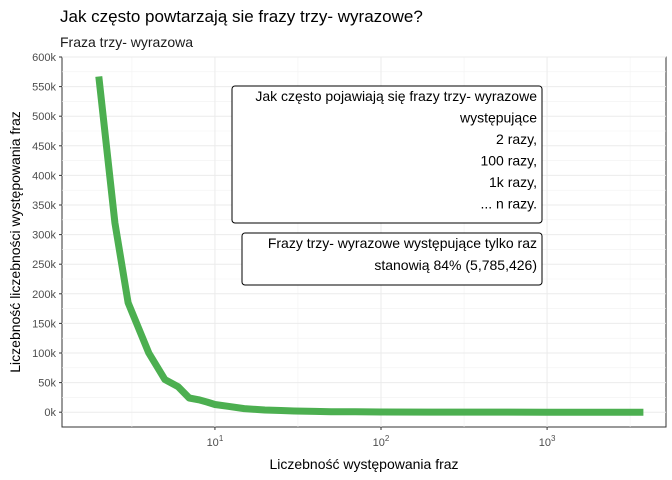  Describe the element at coordinates (47, 384) in the screenshot. I see `y-tick-label: 50k` at that location.